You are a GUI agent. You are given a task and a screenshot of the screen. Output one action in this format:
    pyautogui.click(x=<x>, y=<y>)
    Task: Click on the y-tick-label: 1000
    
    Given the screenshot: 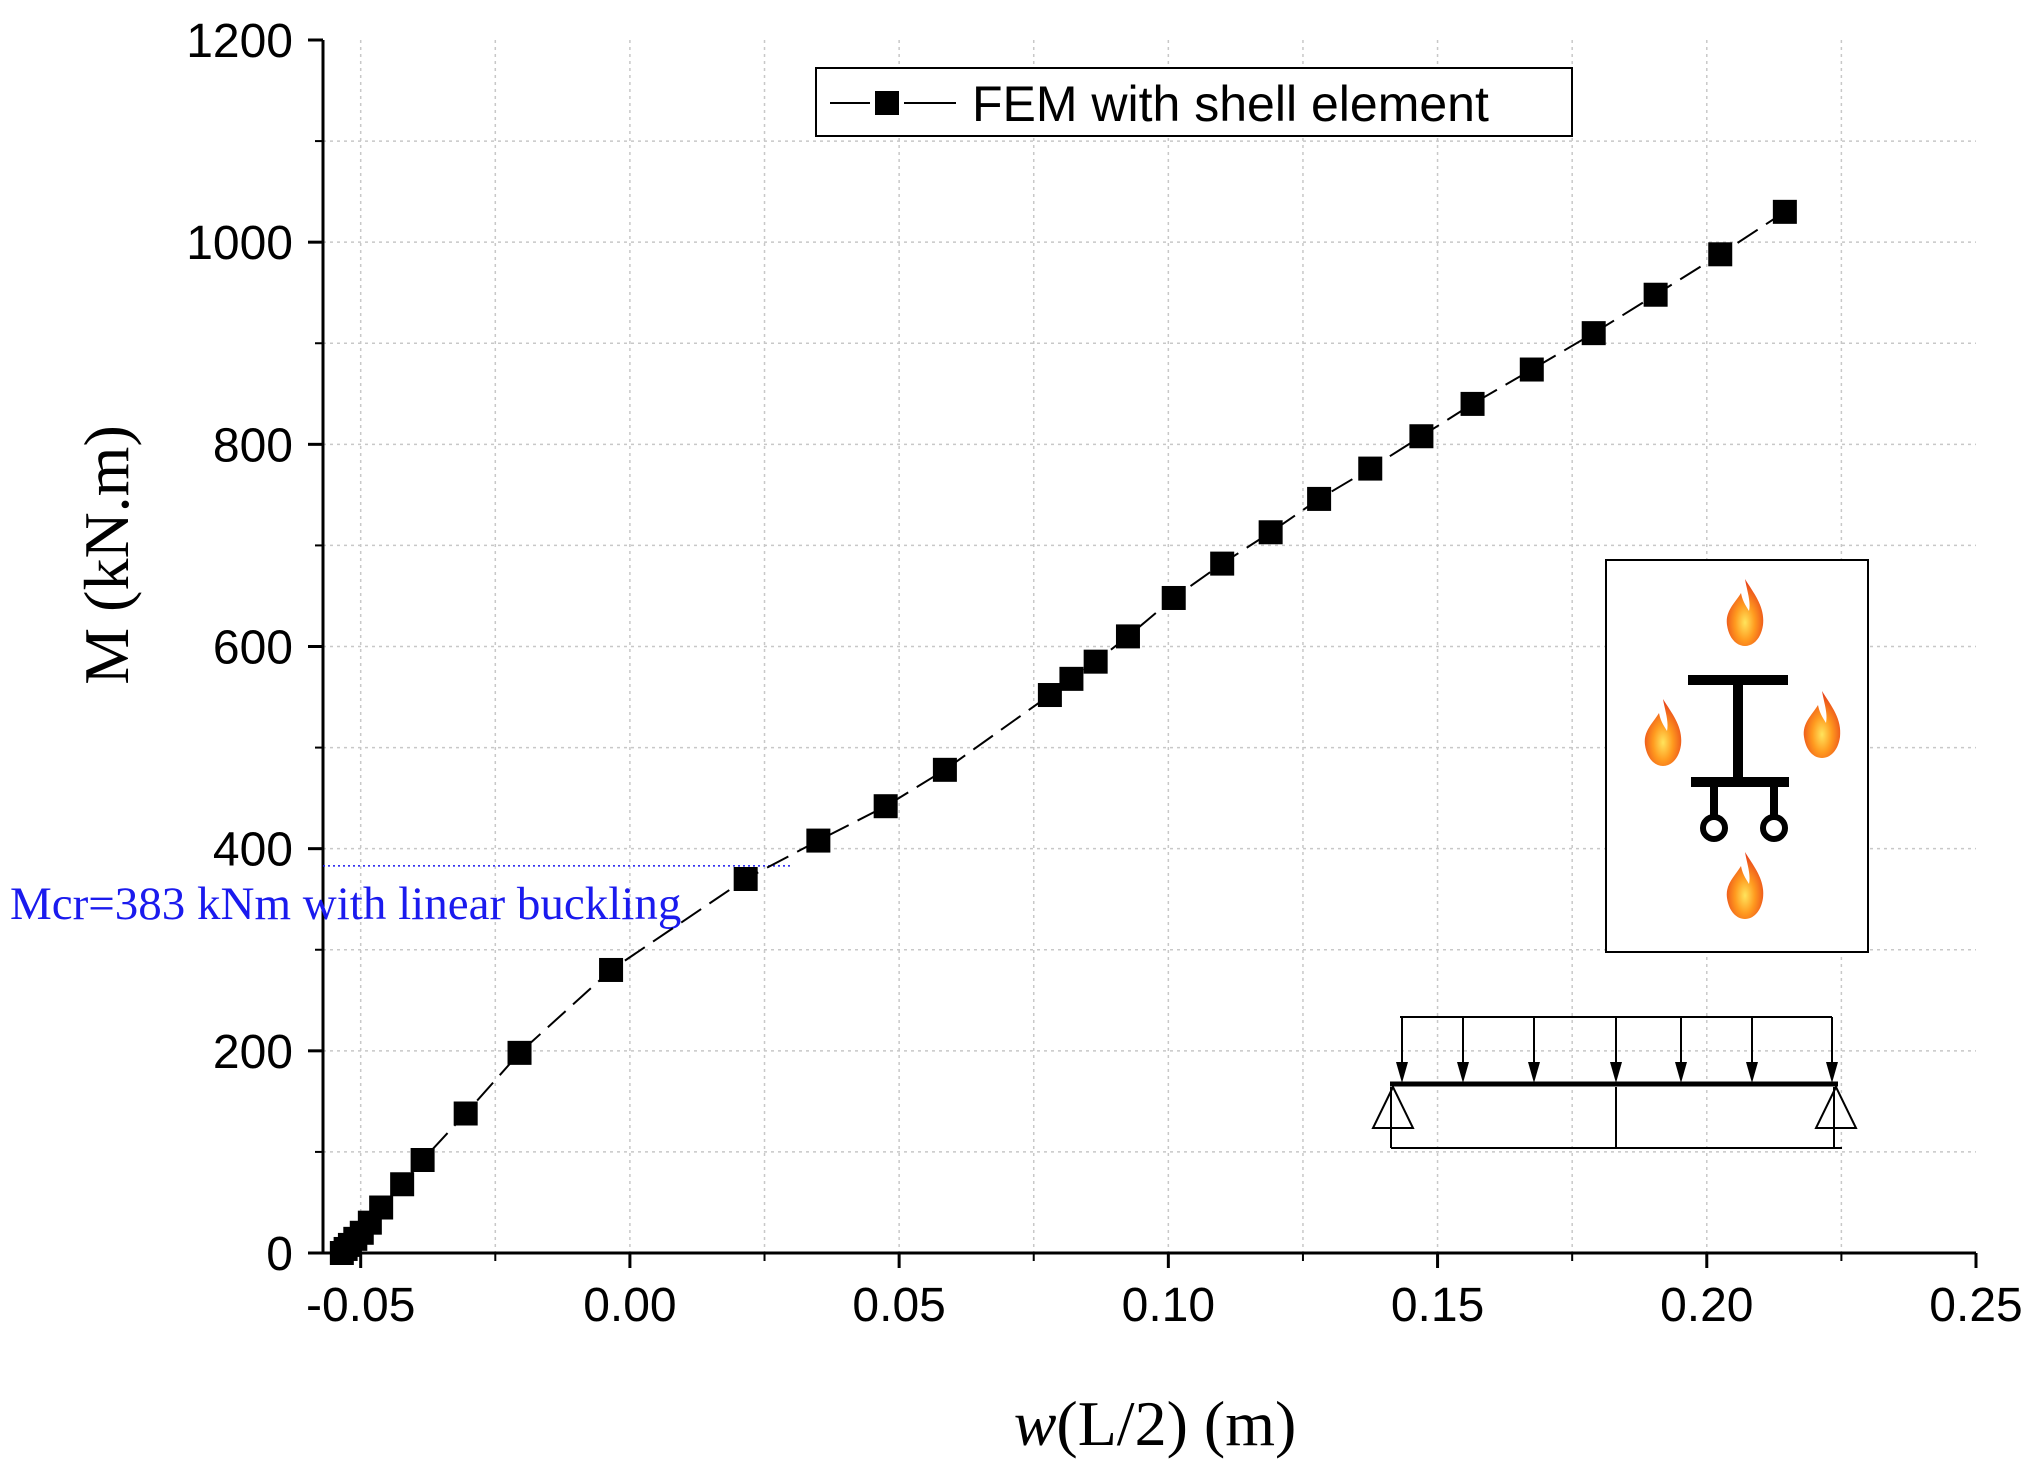 What is the action you would take?
    pyautogui.click(x=239, y=243)
    